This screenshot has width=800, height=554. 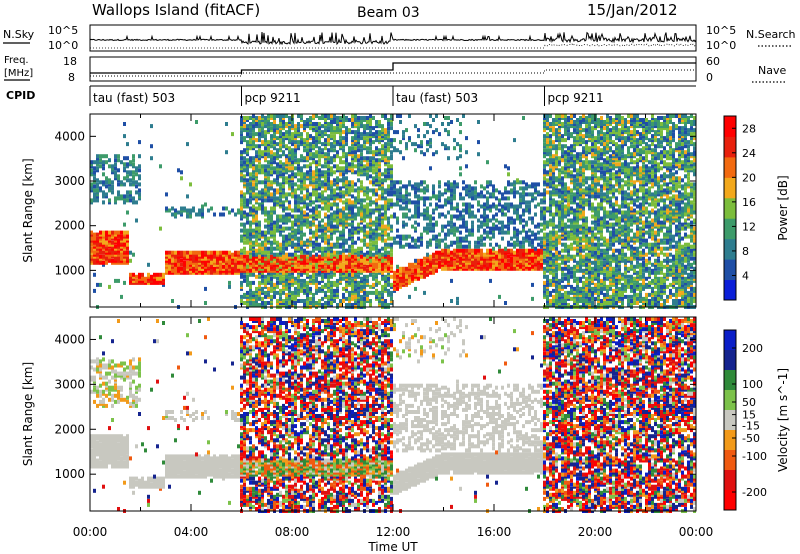 What do you see at coordinates (749, 226) in the screenshot?
I see `colorbar-tick-label: 12` at bounding box center [749, 226].